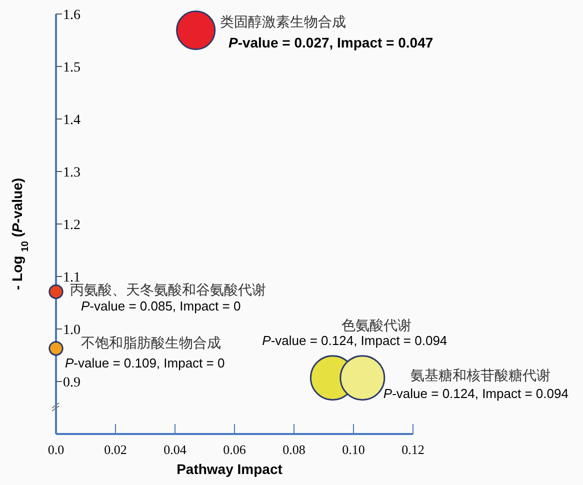 The height and width of the screenshot is (485, 583). I want to click on series-label: 类固醇激素生物合成, so click(283, 21).